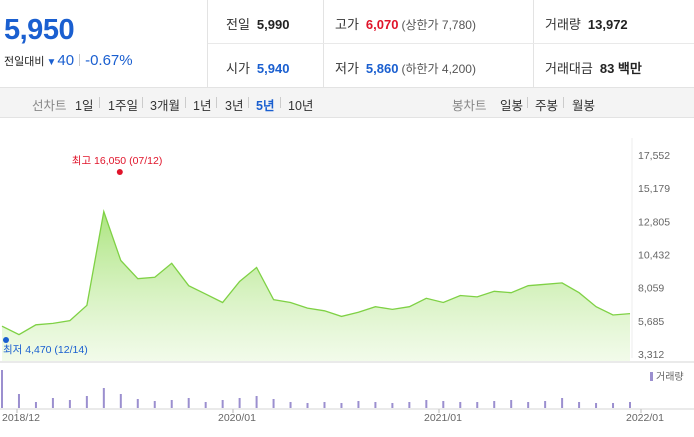  I want to click on stat-open: 시가 5,940, so click(257, 67).